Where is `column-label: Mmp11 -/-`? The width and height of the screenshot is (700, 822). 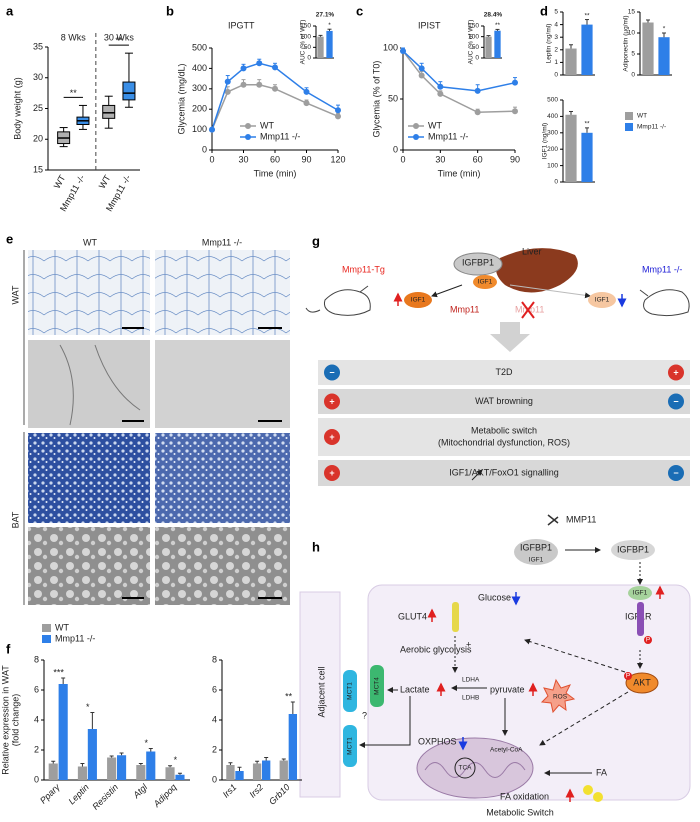
column-label: Mmp11 -/- is located at coordinates (222, 242).